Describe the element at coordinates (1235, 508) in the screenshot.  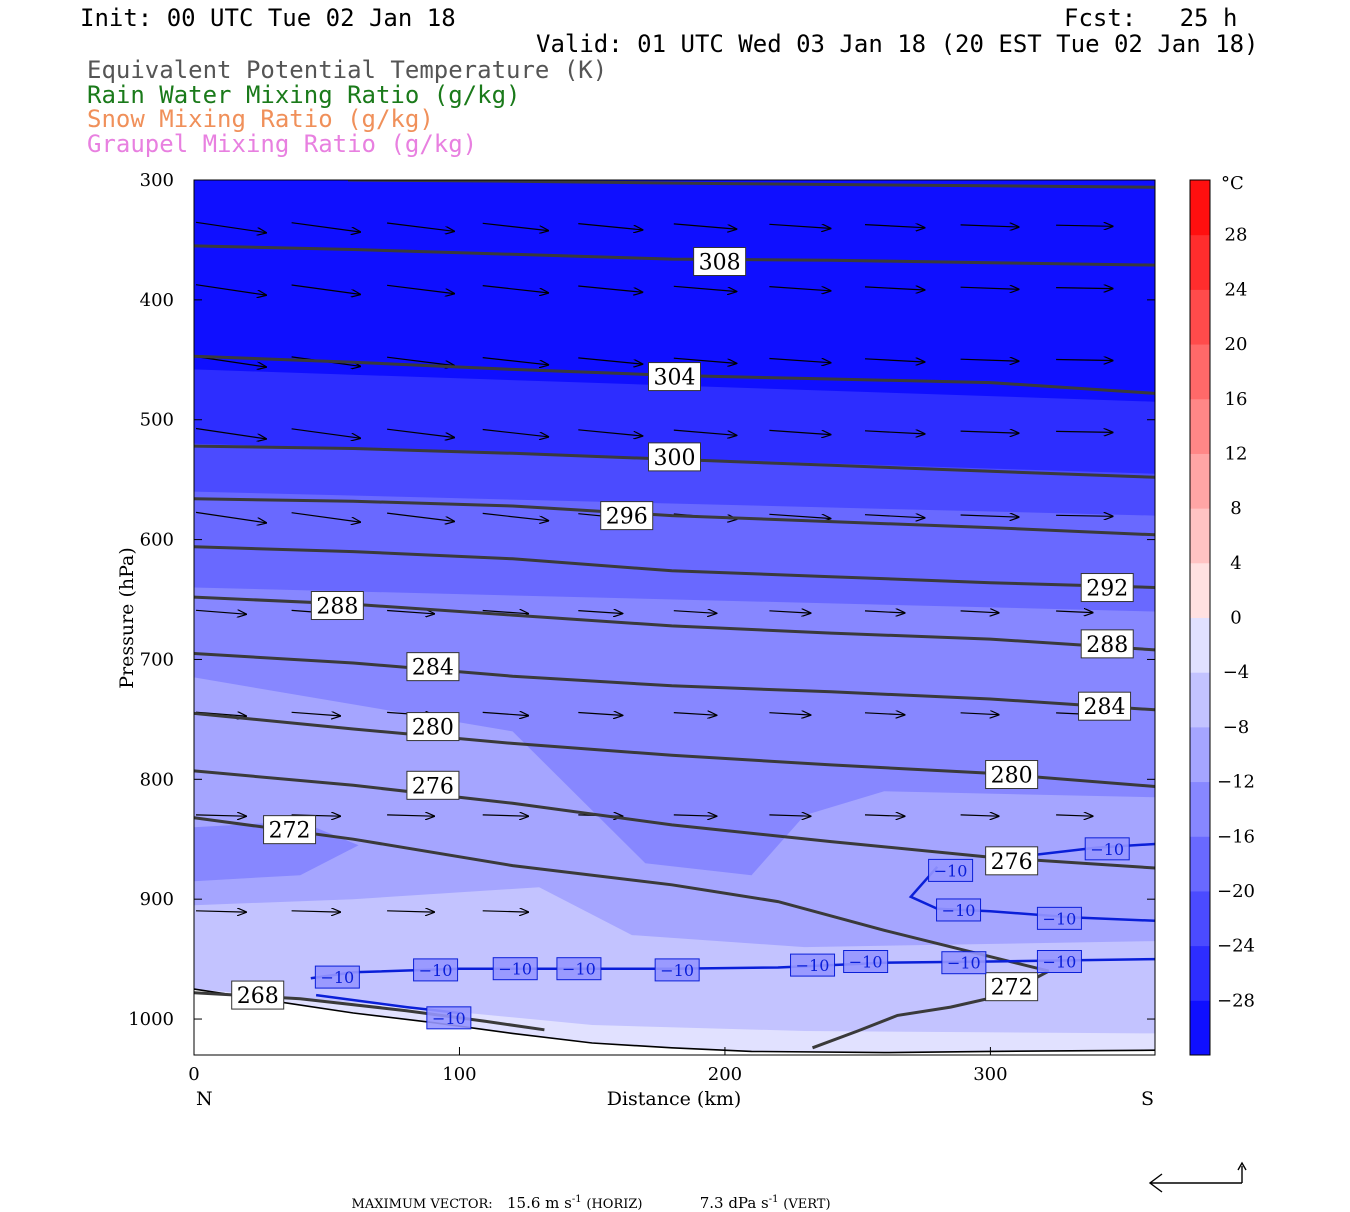
I see `colorbar-tick-label: 8` at that location.